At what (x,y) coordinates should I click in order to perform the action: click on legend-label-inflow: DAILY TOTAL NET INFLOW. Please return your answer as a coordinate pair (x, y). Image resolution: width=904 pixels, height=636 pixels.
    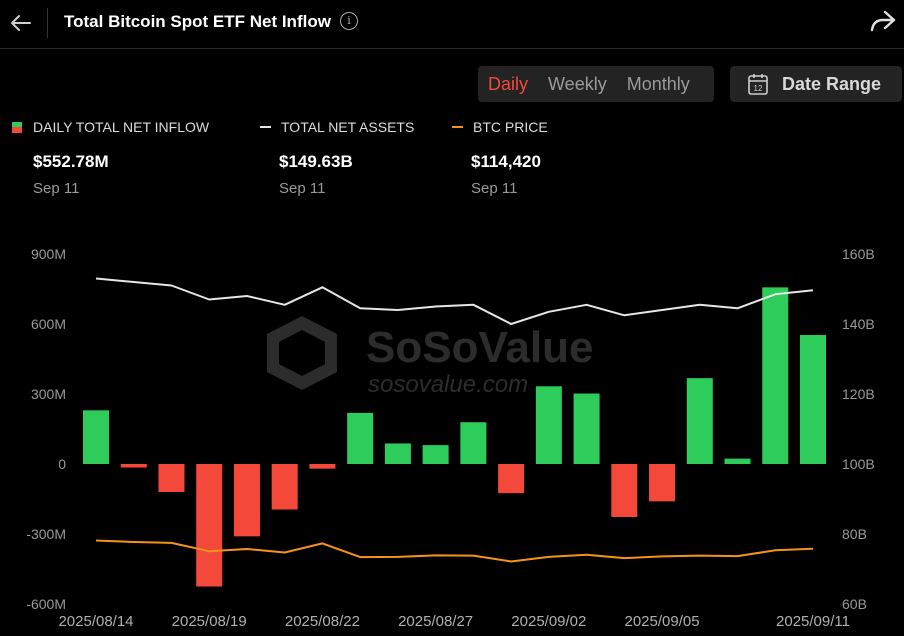
    Looking at the image, I should click on (121, 127).